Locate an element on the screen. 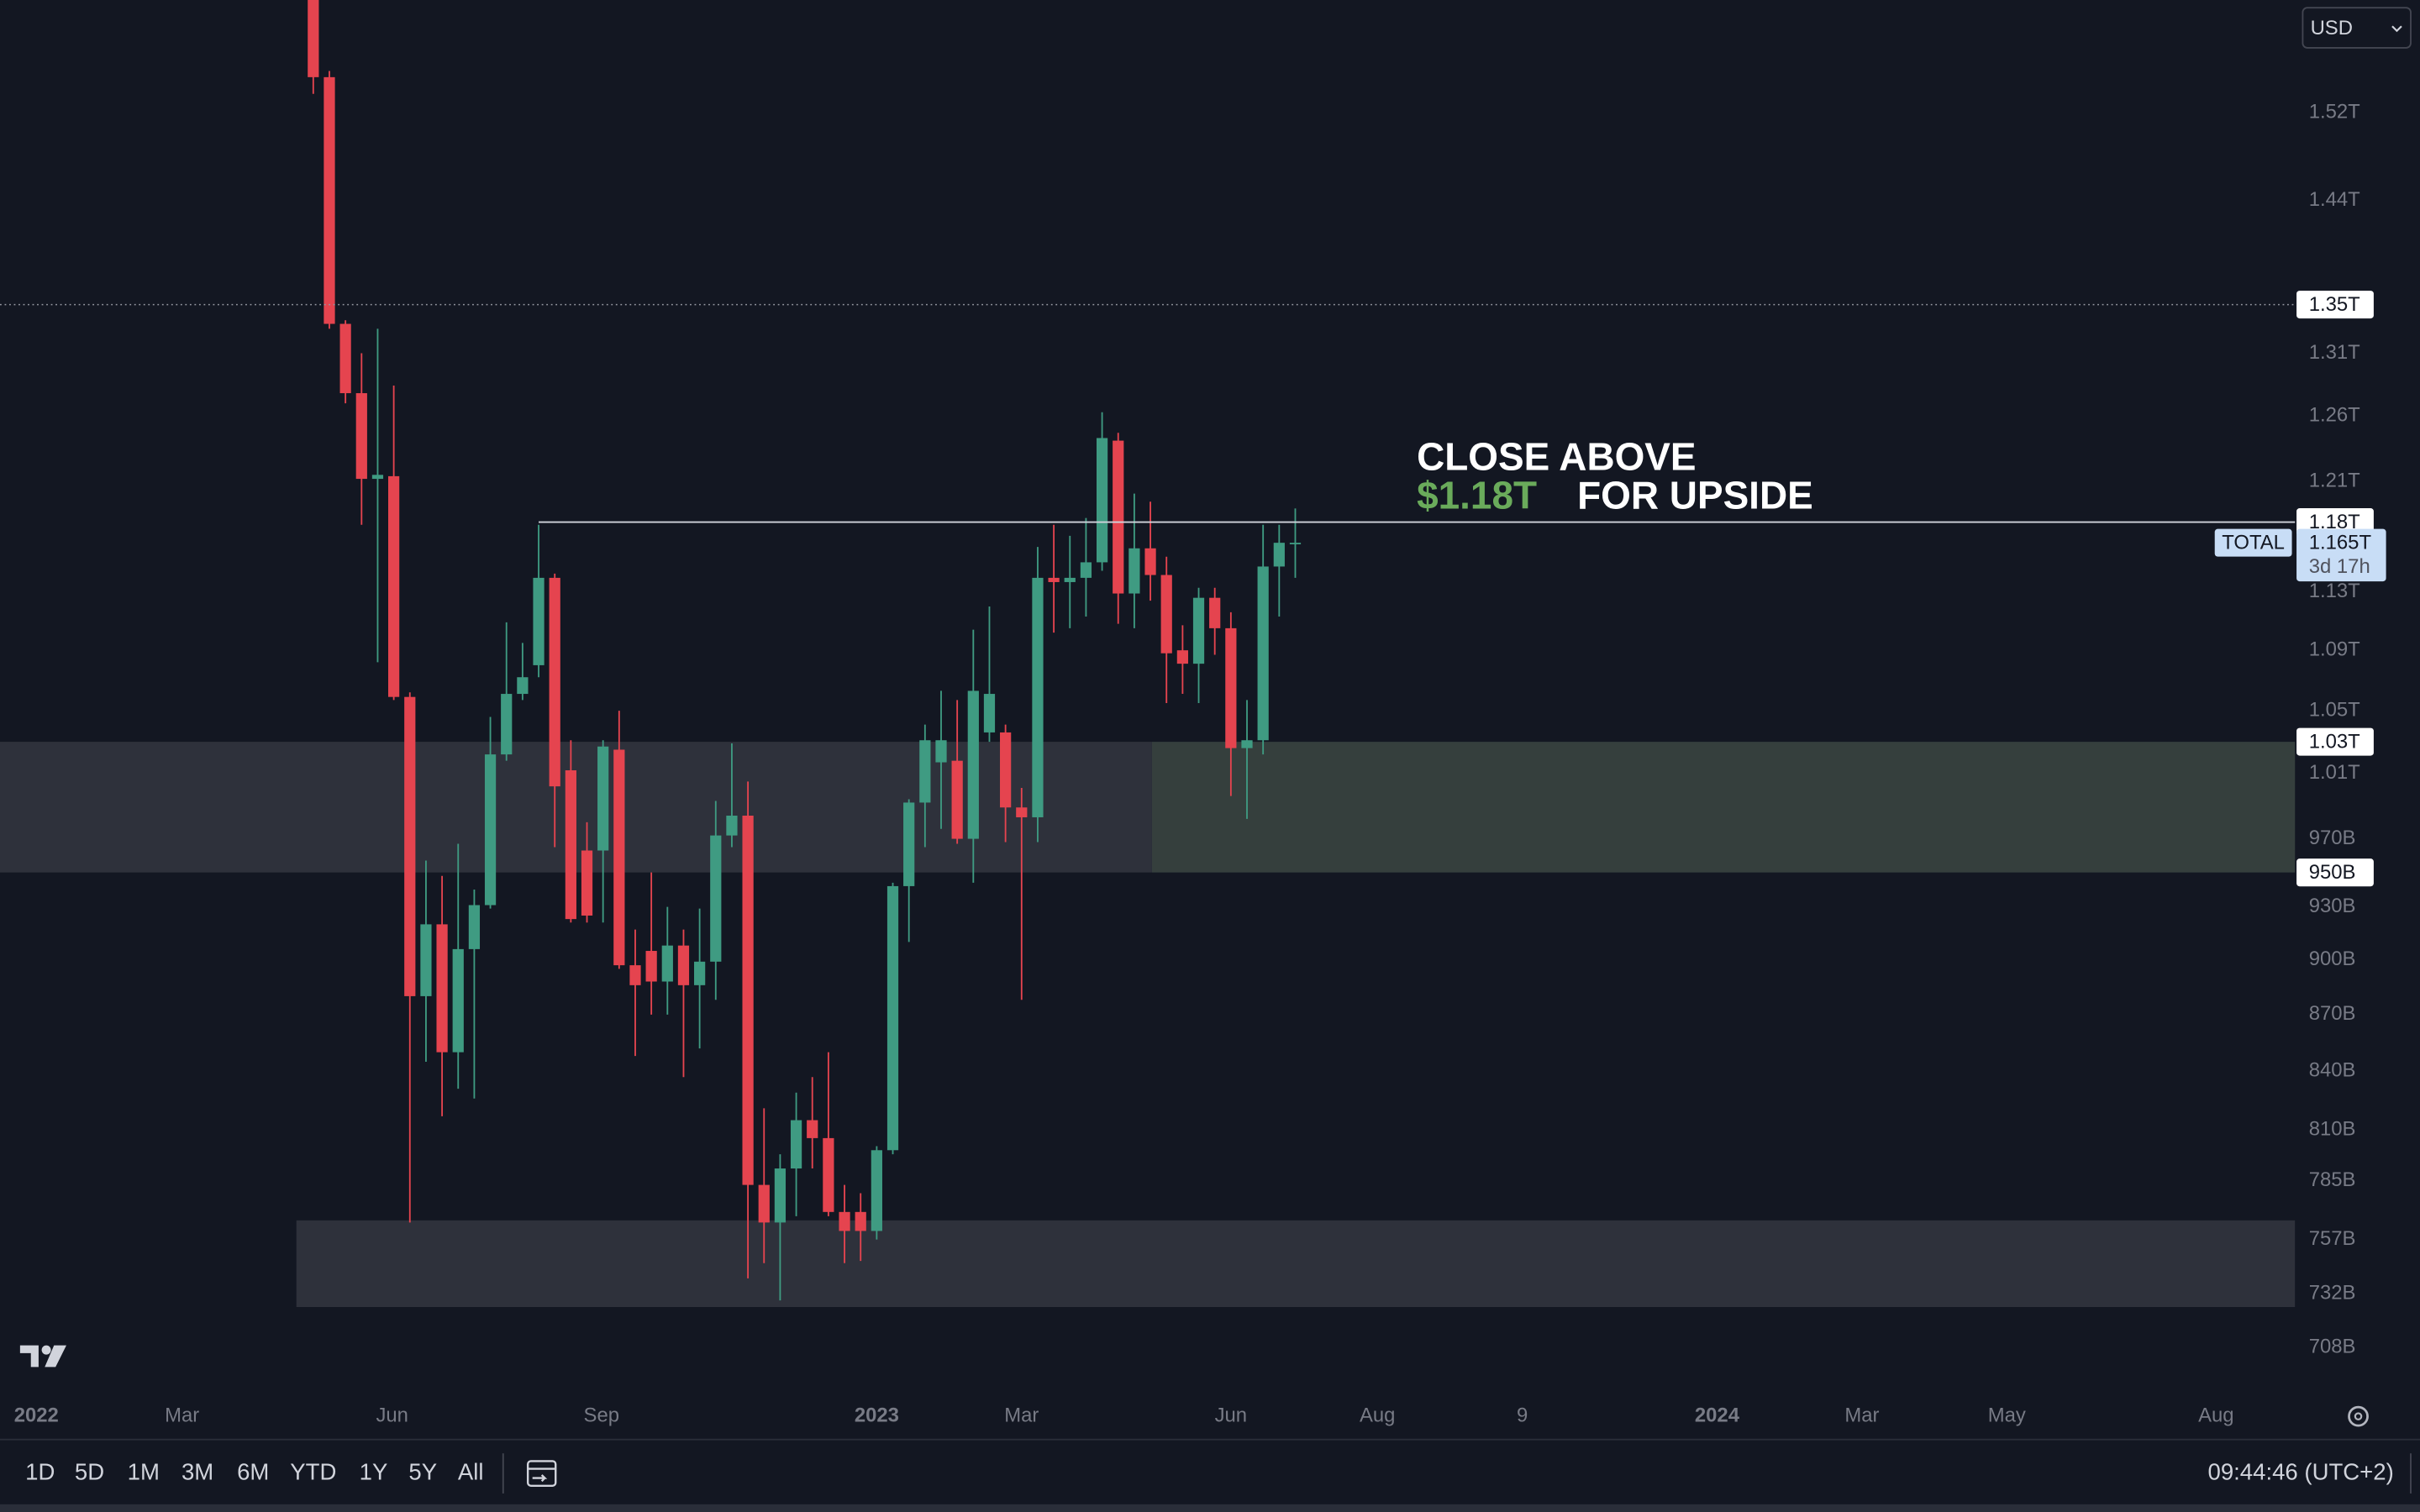 The image size is (2420, 1512). y-tick-label: 708B is located at coordinates (2332, 1347).